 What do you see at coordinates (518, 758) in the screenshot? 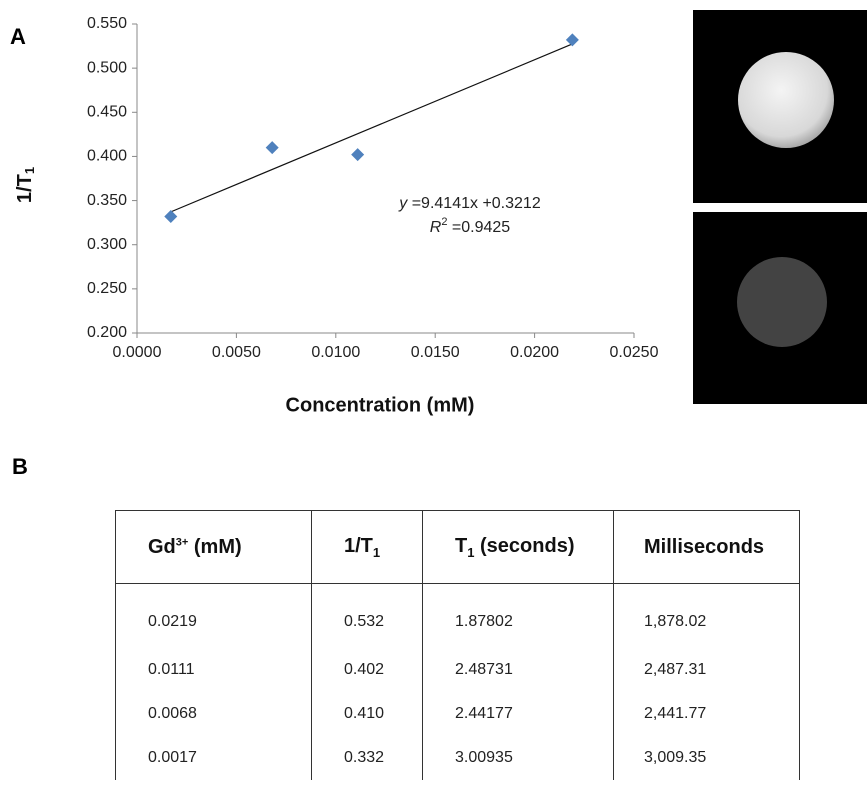
I see `table-cell: 3.00935` at bounding box center [518, 758].